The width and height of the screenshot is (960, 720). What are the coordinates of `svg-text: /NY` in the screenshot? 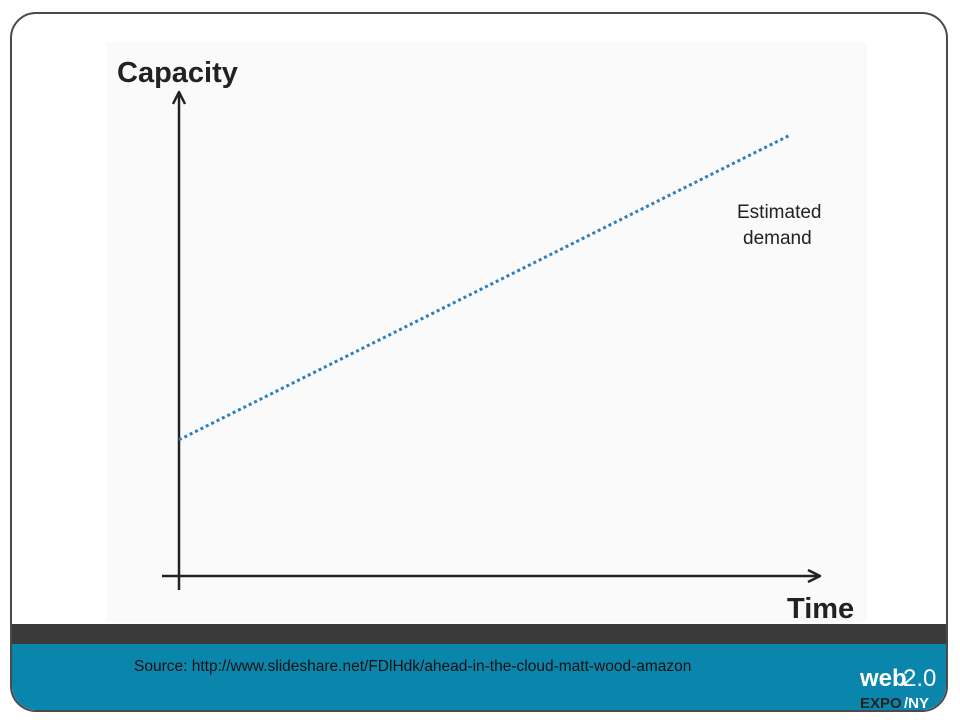 It's located at (916, 703).